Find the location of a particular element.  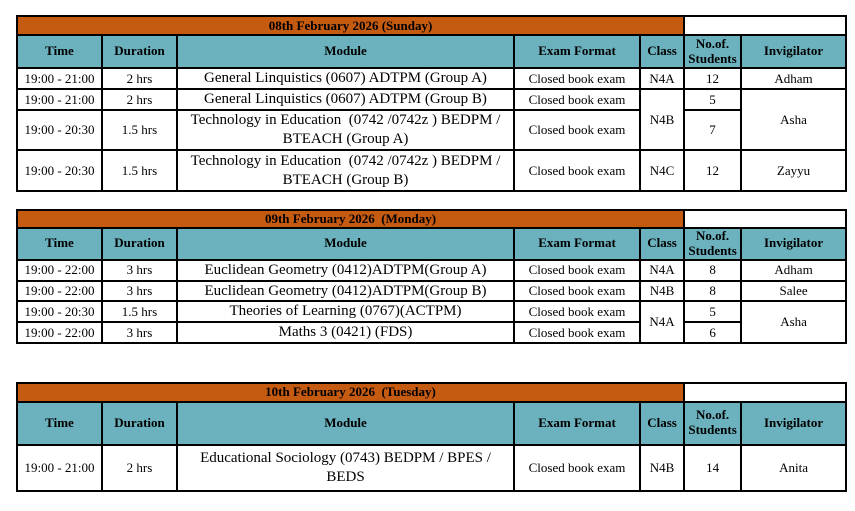

invigilator-cell: Salee is located at coordinates (794, 291).